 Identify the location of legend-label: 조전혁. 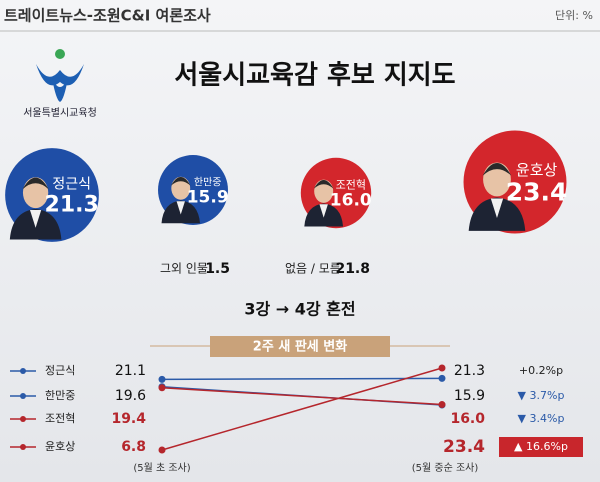
(60, 418).